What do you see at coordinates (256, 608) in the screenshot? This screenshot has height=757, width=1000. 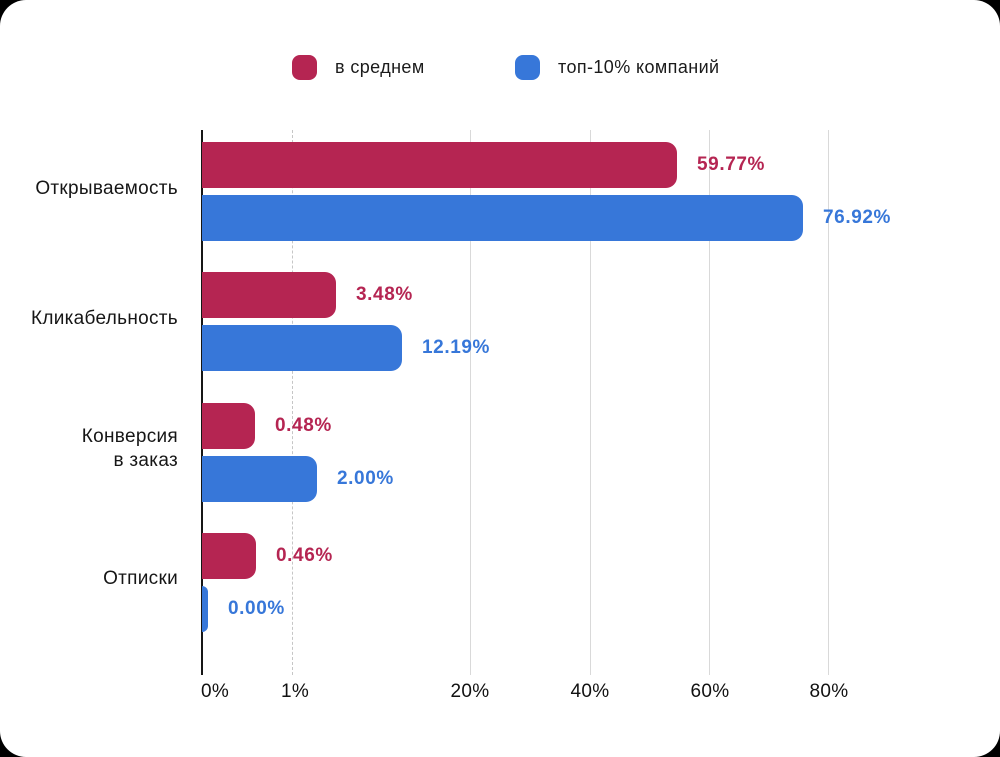 I see `value-label-top10-3: 0.00%` at bounding box center [256, 608].